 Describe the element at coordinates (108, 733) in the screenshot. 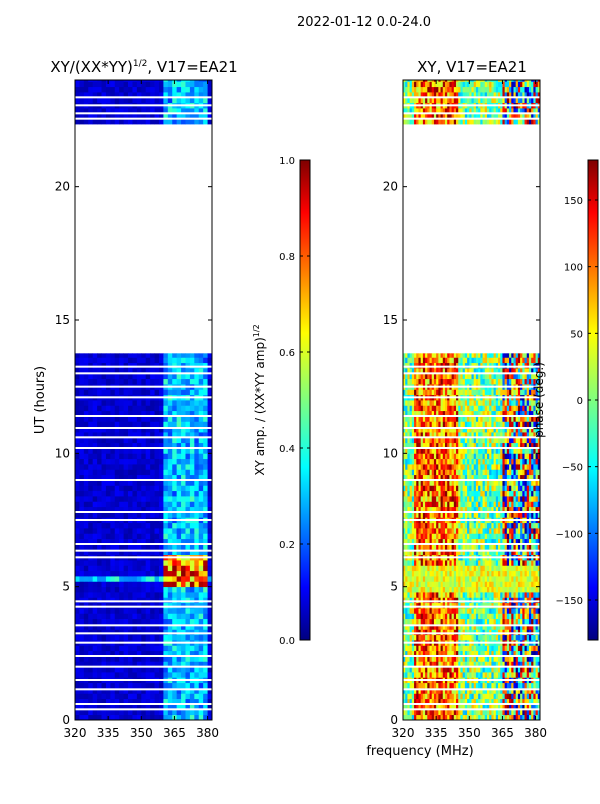

I see `x-tick-label: 335` at that location.